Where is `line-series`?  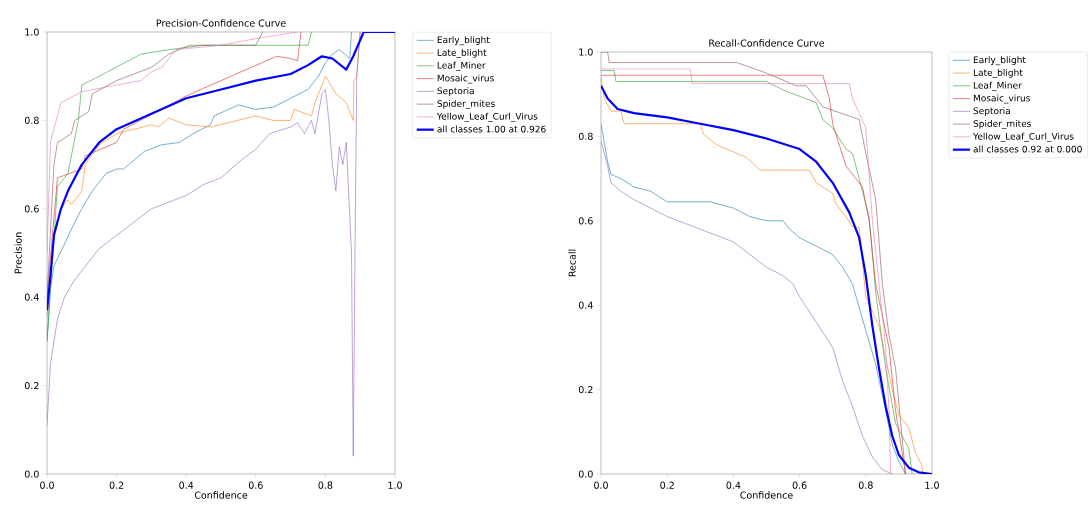
line-series is located at coordinates (172, 142).